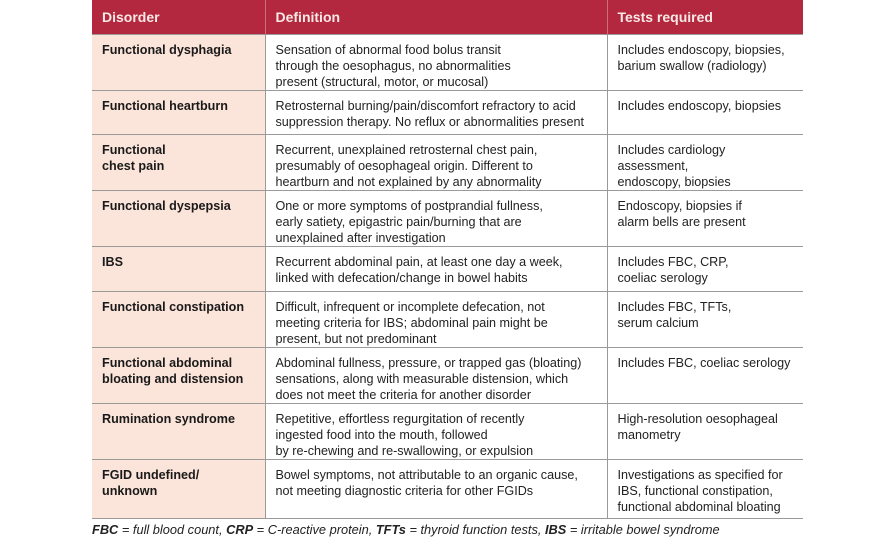 This screenshot has height=543, width=895. I want to click on footnote-abbr: FBC, so click(105, 529).